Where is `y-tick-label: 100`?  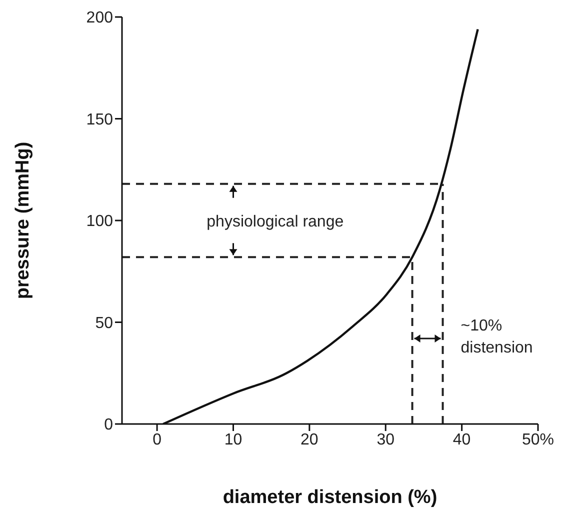 y-tick-label: 100 is located at coordinates (100, 221).